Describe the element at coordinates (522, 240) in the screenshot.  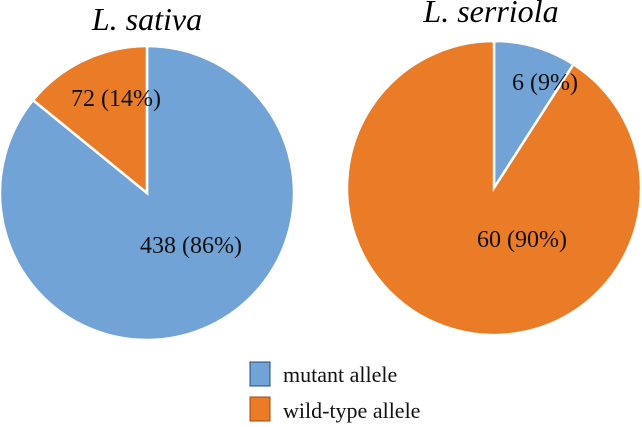
I see `slice-label-l-serriola-wild-type: 60 (90%)` at that location.